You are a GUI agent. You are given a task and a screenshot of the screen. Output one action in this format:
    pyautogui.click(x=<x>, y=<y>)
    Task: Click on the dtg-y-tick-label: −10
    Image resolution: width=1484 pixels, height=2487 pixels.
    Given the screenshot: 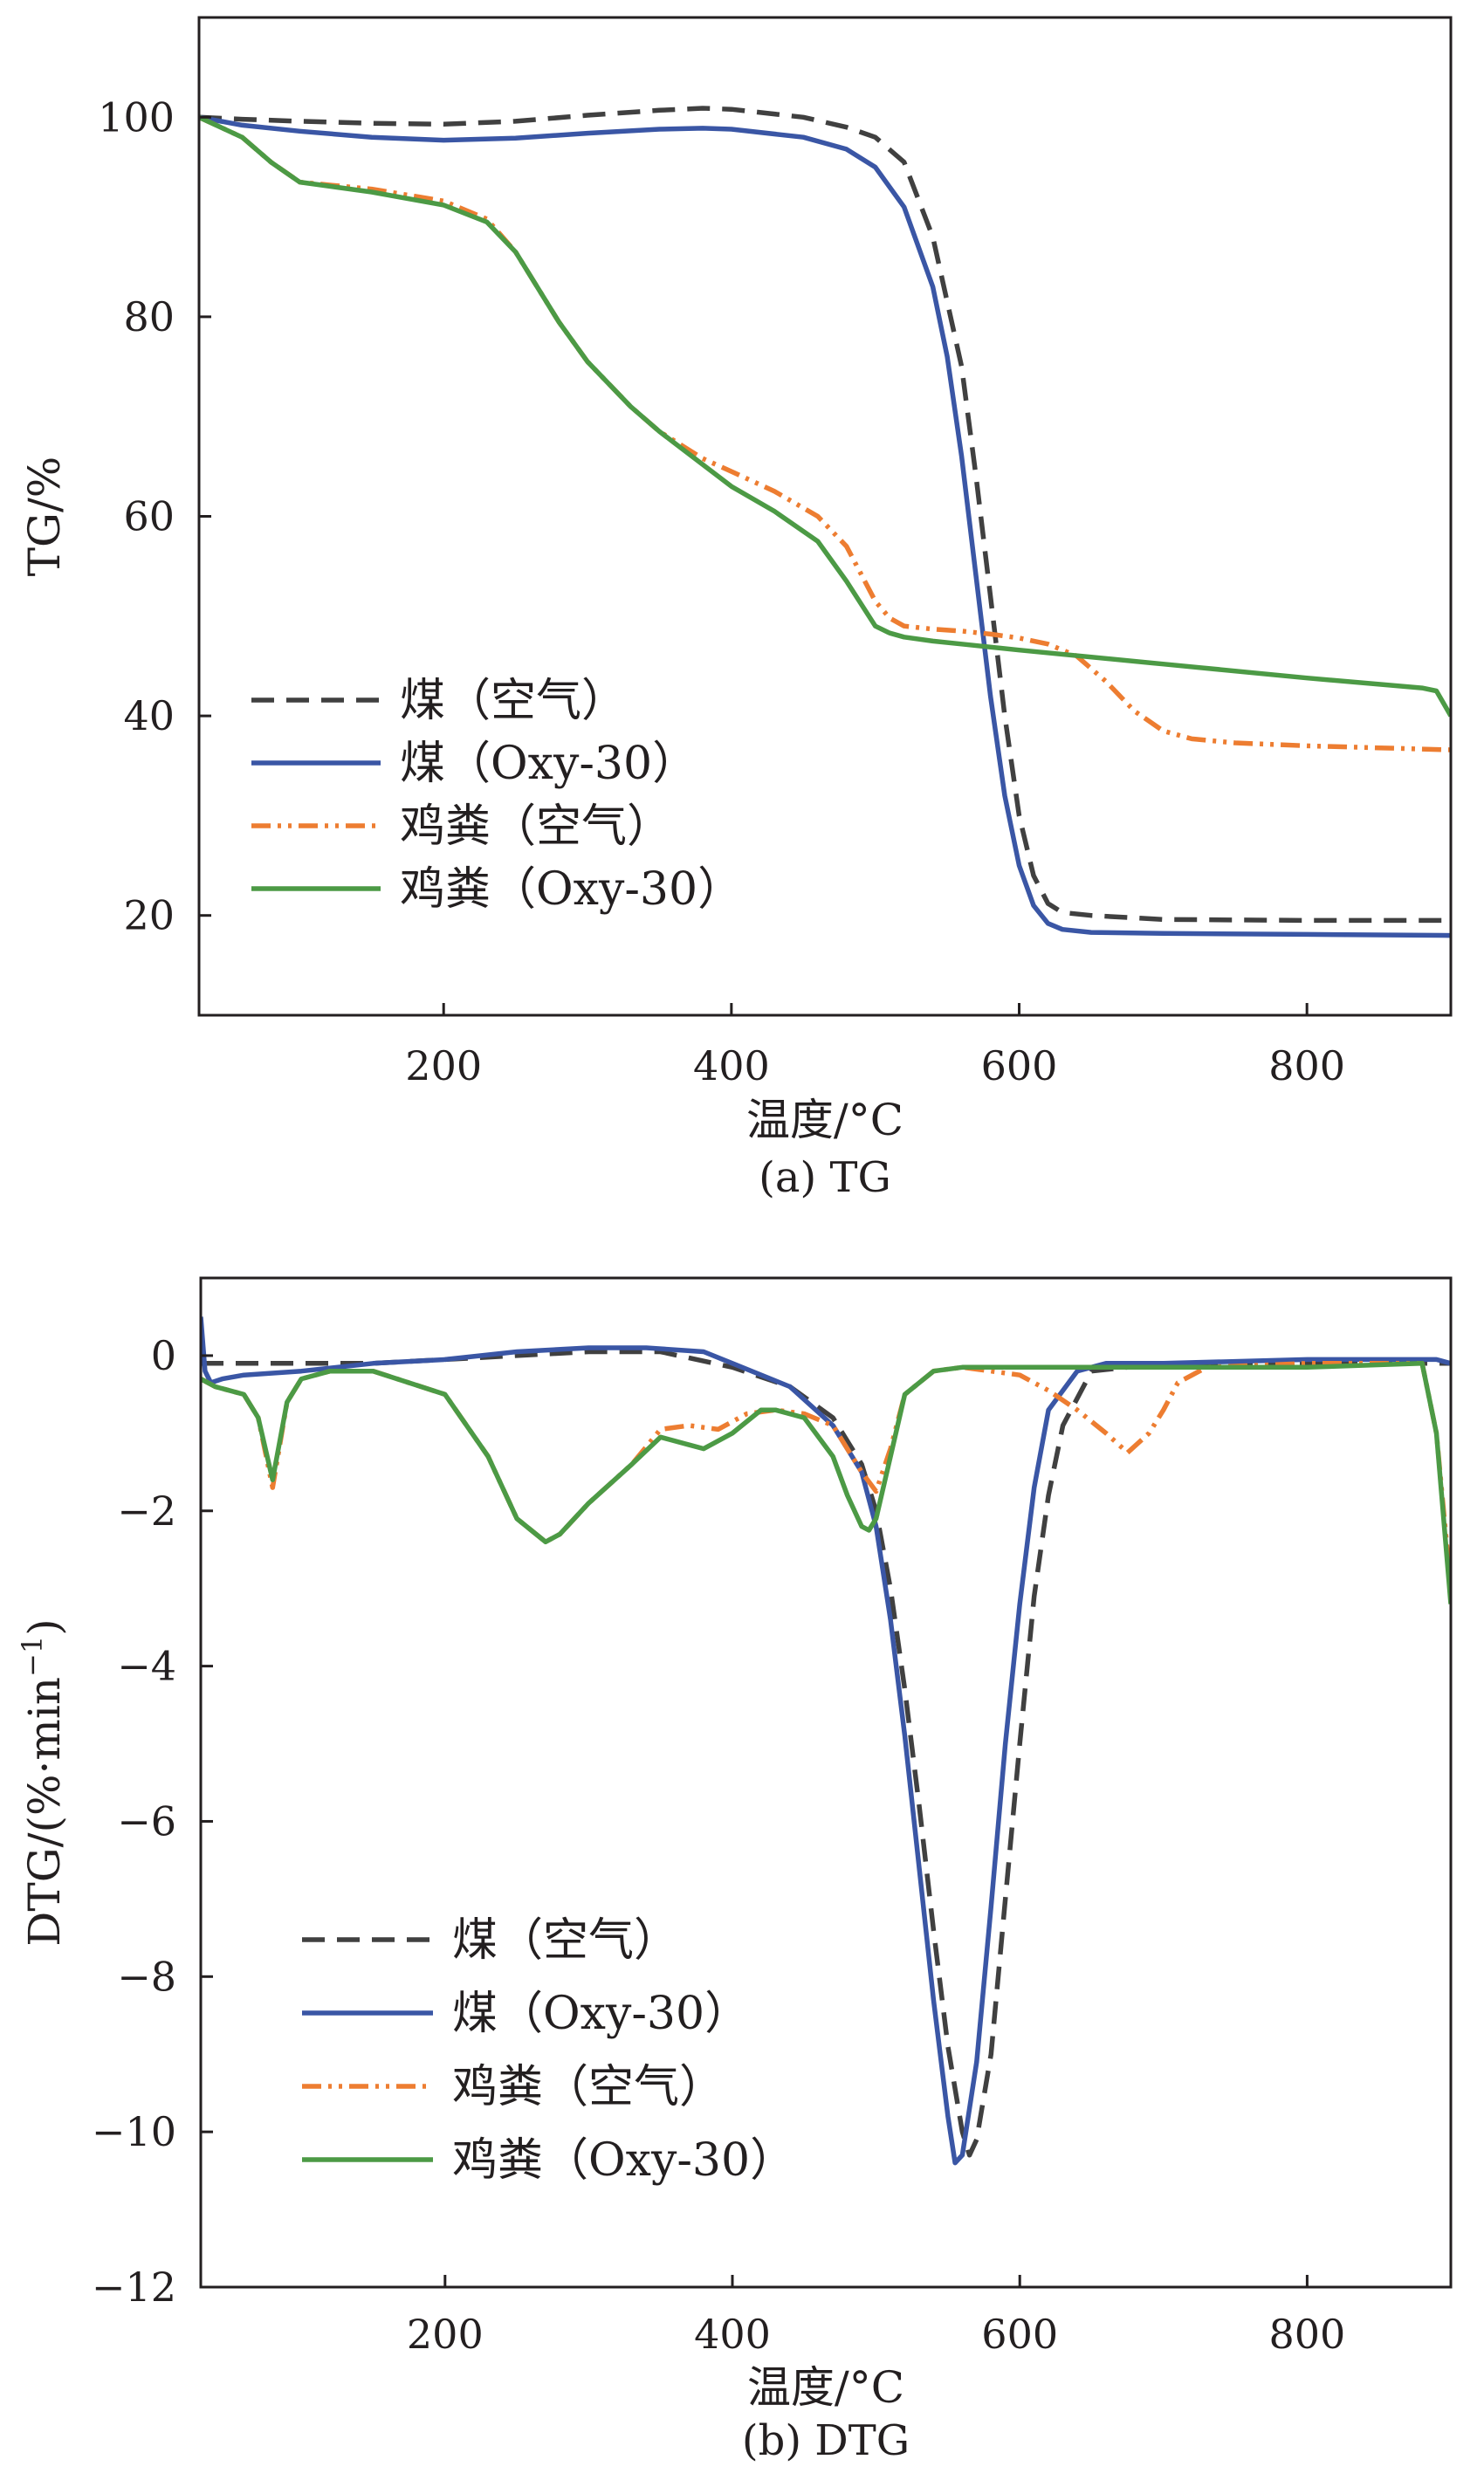 What is the action you would take?
    pyautogui.click(x=134, y=2131)
    